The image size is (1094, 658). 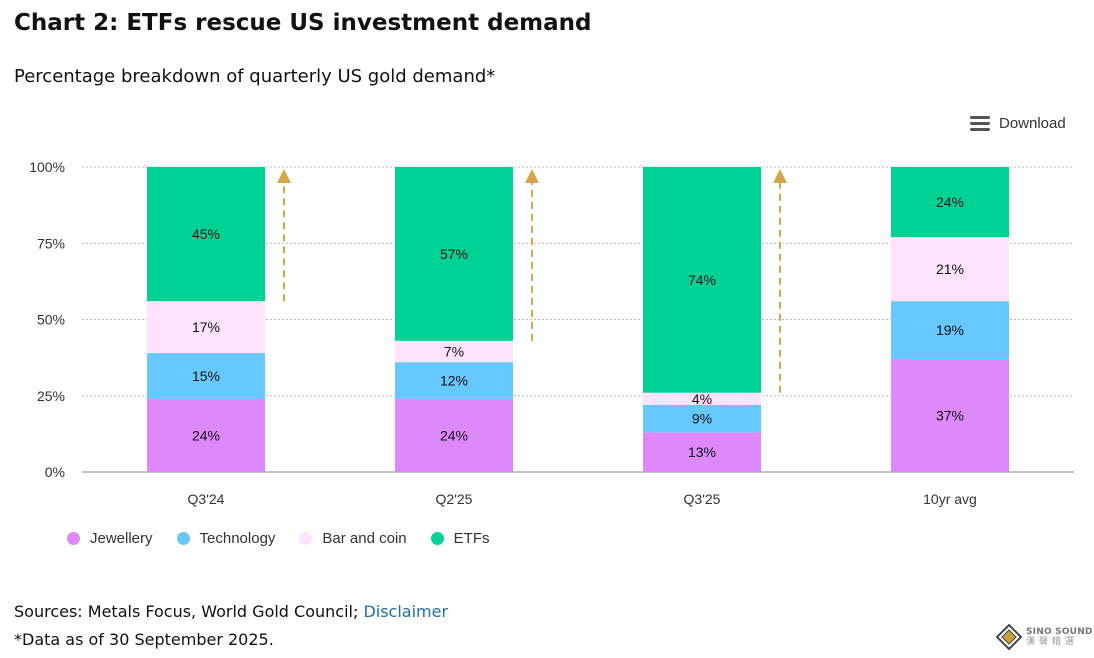 I want to click on data-label: 74%, so click(x=702, y=280).